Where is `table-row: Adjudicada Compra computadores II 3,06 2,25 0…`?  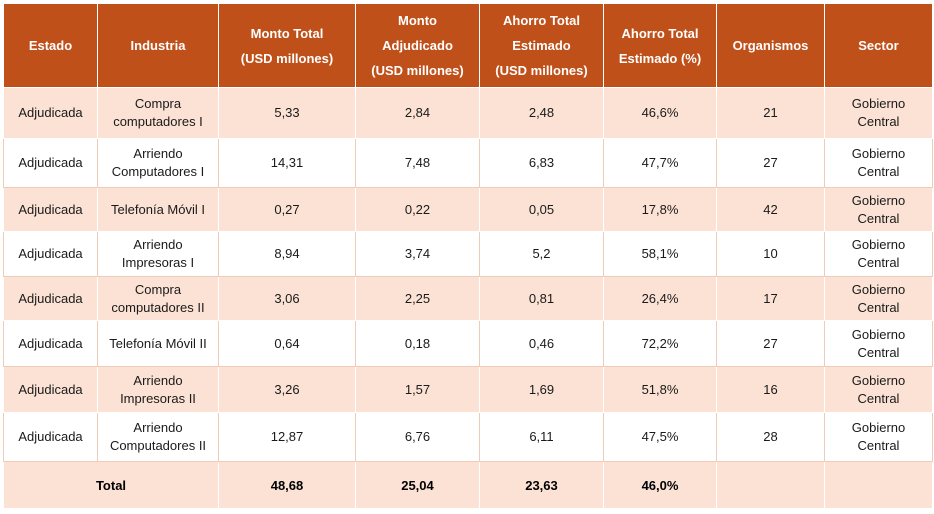
table-row: Adjudicada Compra computadores II 3,06 2,25 0… is located at coordinates (468, 298).